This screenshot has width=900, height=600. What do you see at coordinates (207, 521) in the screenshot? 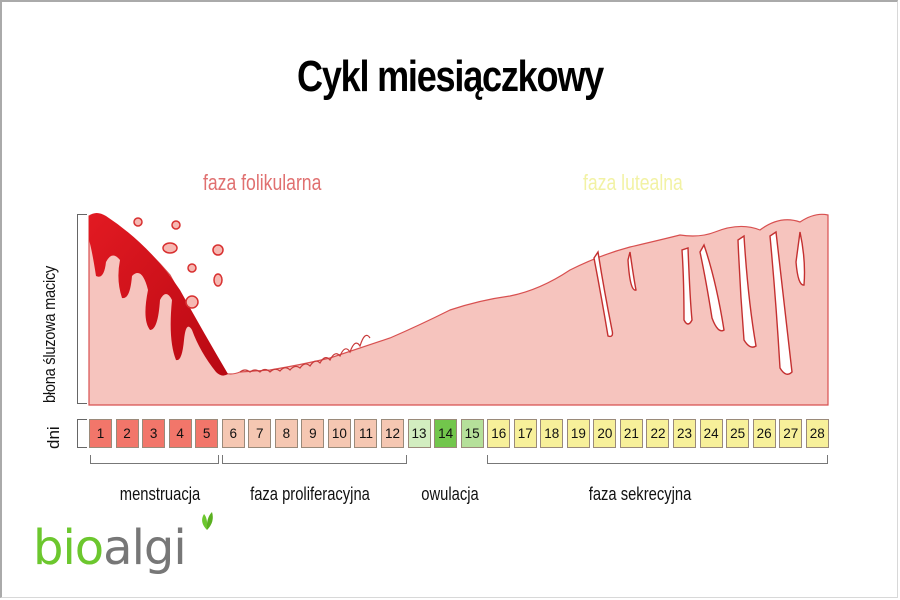
I see `leaf-icon` at bounding box center [207, 521].